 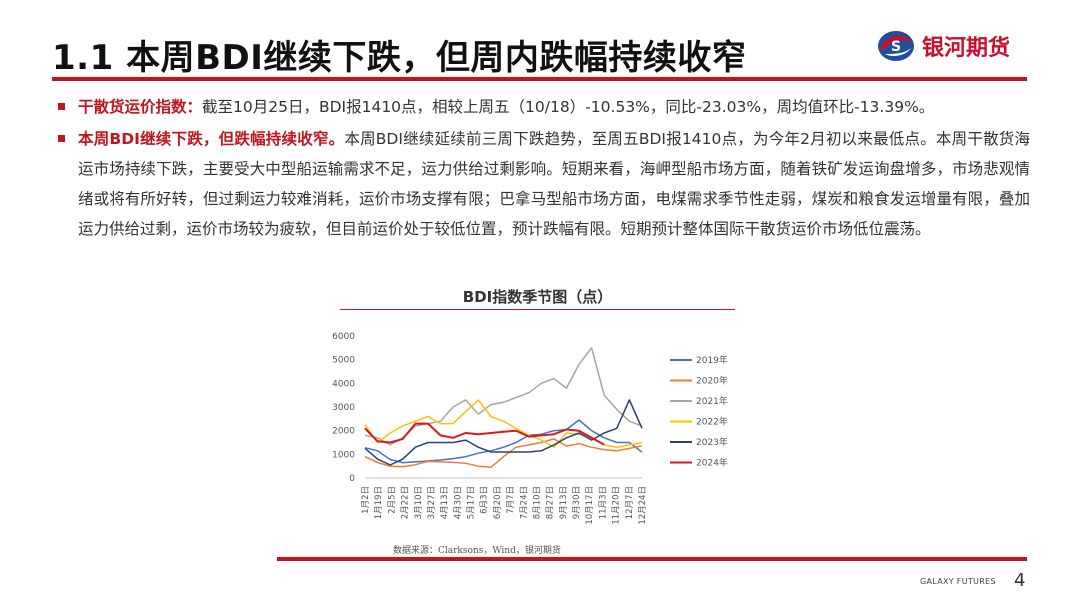 I want to click on y-tick-label: 4000, so click(x=343, y=384).